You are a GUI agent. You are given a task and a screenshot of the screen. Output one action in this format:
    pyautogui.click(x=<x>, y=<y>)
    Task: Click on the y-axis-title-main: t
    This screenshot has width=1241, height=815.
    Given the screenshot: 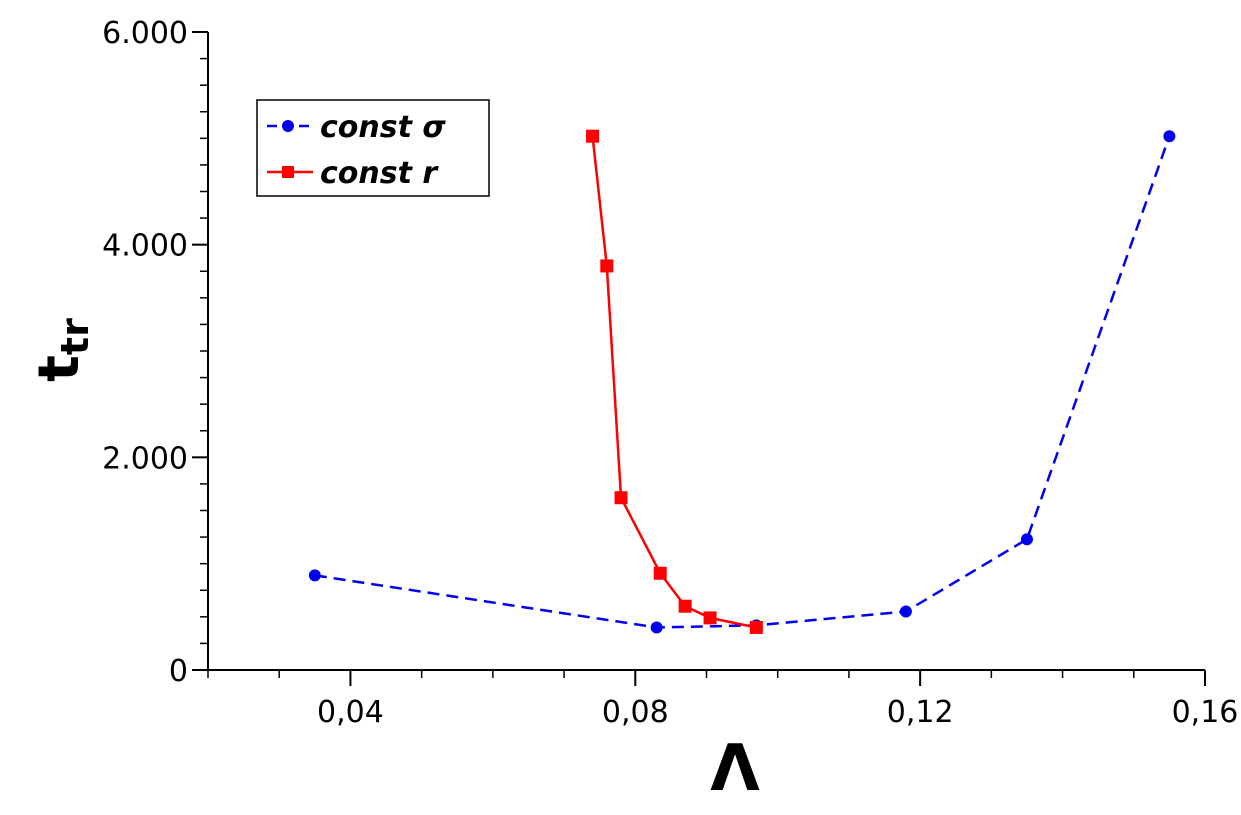 What is the action you would take?
    pyautogui.click(x=59, y=368)
    